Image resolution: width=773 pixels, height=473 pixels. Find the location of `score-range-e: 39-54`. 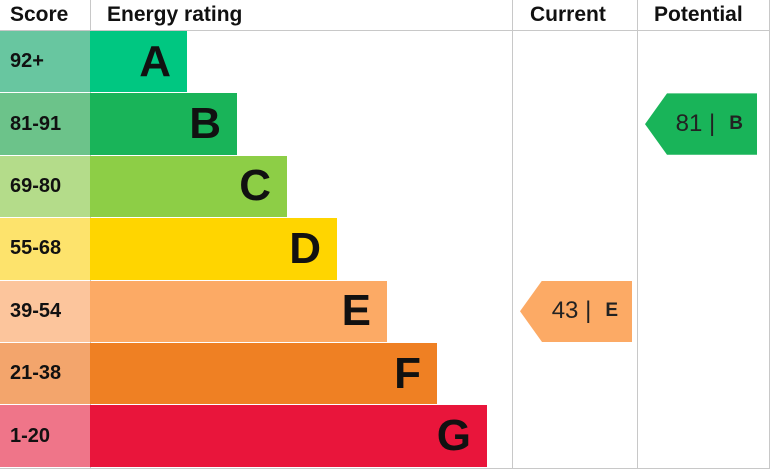

score-range-e: 39-54 is located at coordinates (45, 311).